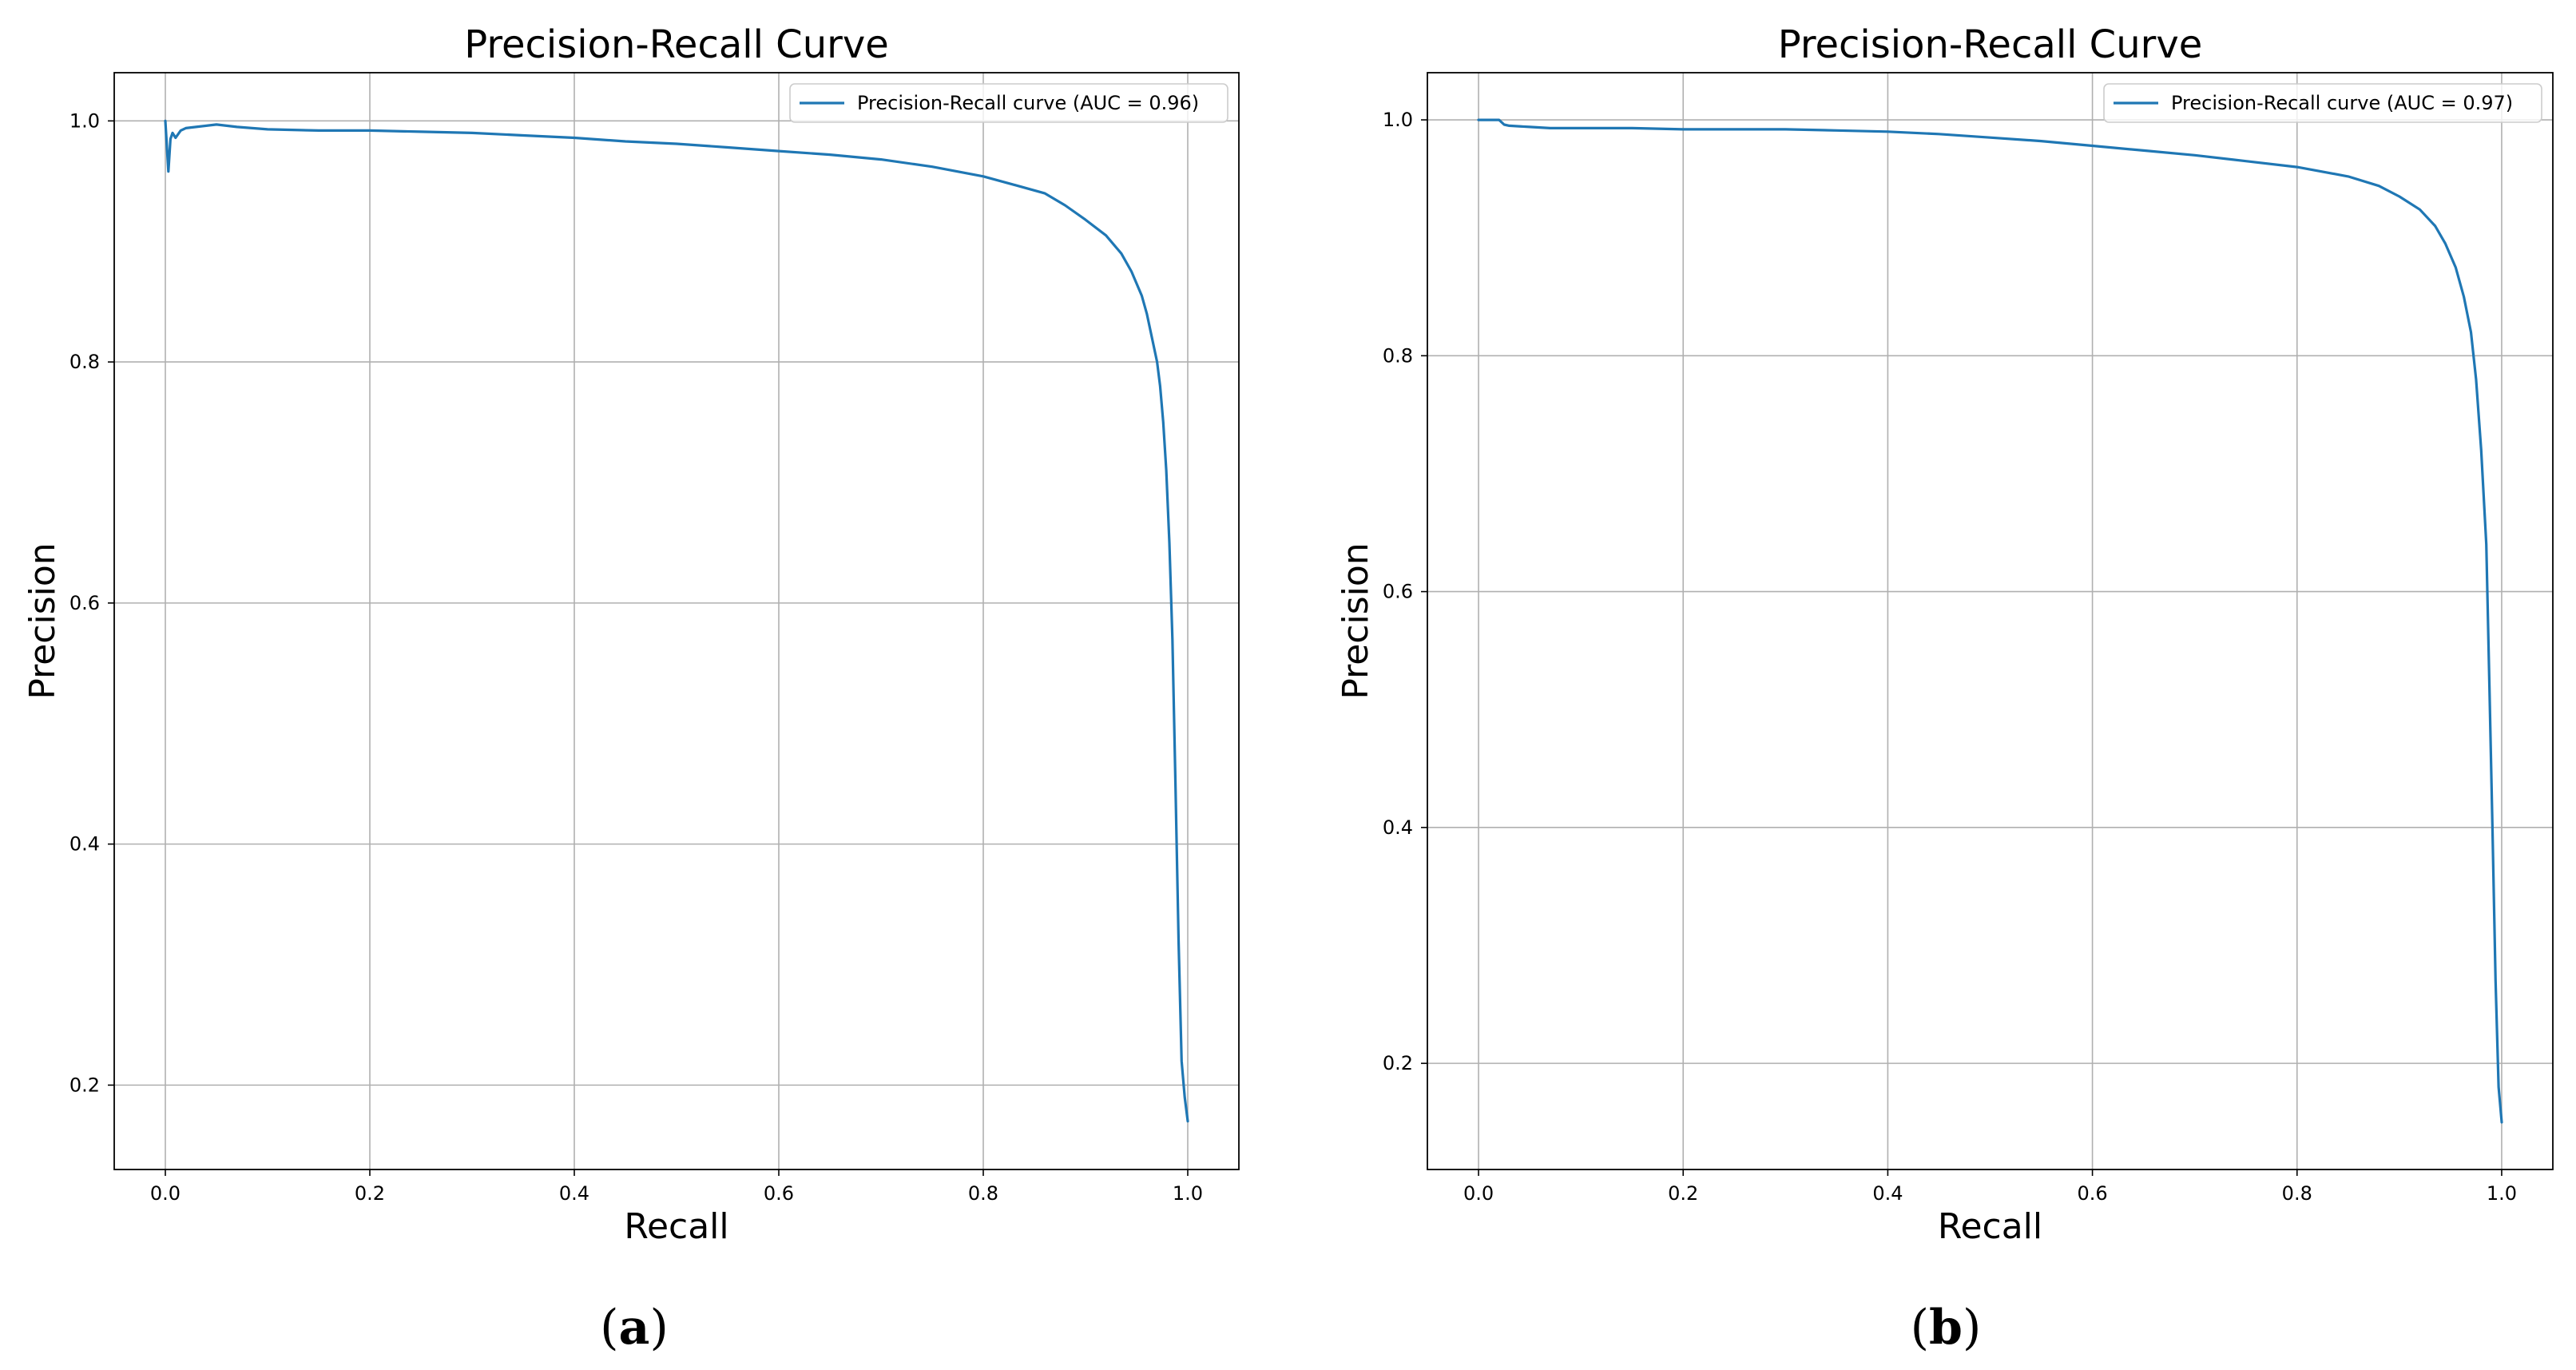  I want to click on subfigure-caption: (a), so click(634, 1328).